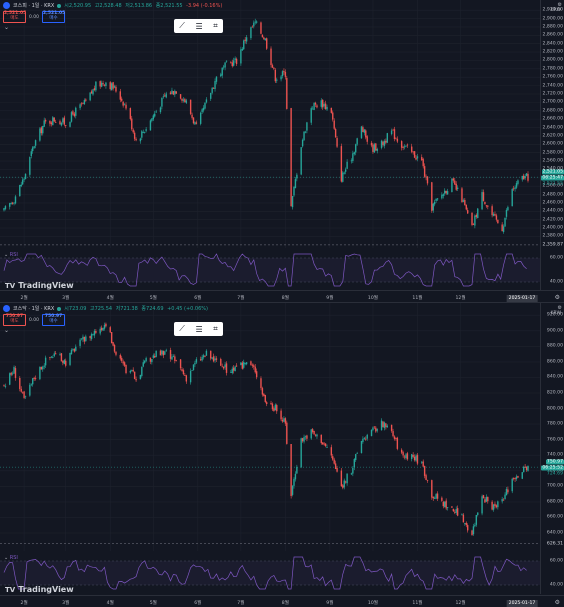  I want to click on kosdaq-time-axis: ⚙ 2월 3월 4월 5월 6월 7월 8월 9월 10월 11월 12월 2025-01-17, so click(282, 601).